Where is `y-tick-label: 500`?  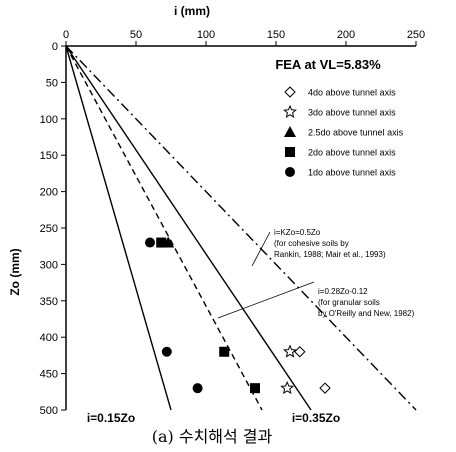 y-tick-label: 500 is located at coordinates (49, 411).